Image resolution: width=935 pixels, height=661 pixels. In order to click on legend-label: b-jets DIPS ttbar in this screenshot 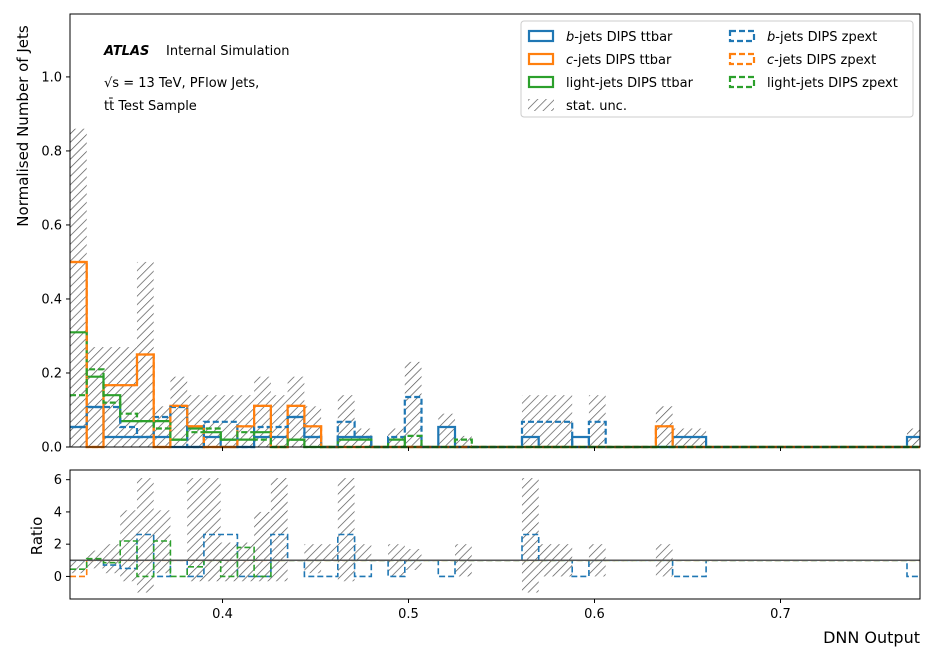, I will do `click(619, 37)`.